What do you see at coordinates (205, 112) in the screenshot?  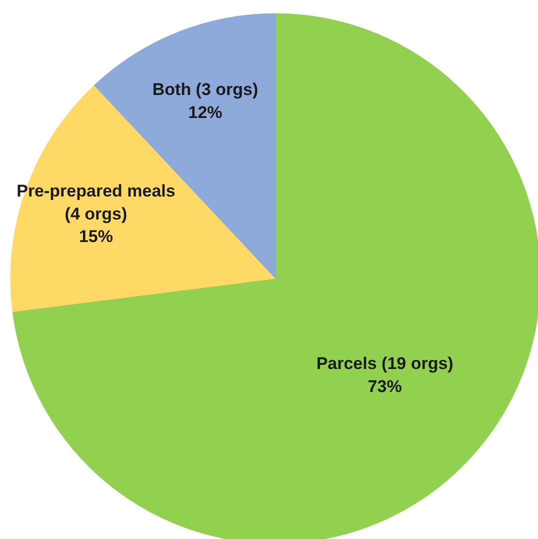 I see `data-label: 12%` at bounding box center [205, 112].